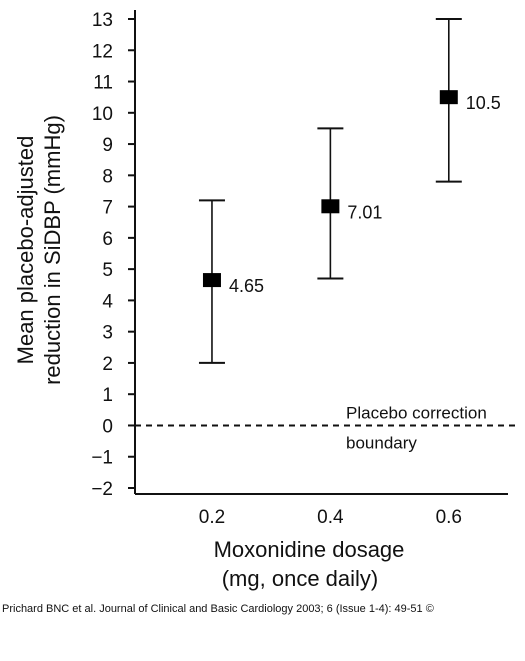 The width and height of the screenshot is (525, 661). I want to click on reference-label-line1: Placebo correction, so click(416, 412).